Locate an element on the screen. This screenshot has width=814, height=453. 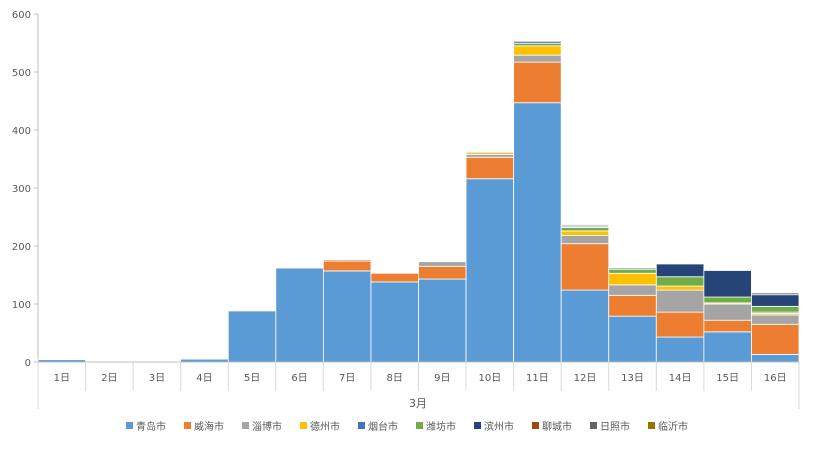
legend-label: 日照市 is located at coordinates (615, 426).